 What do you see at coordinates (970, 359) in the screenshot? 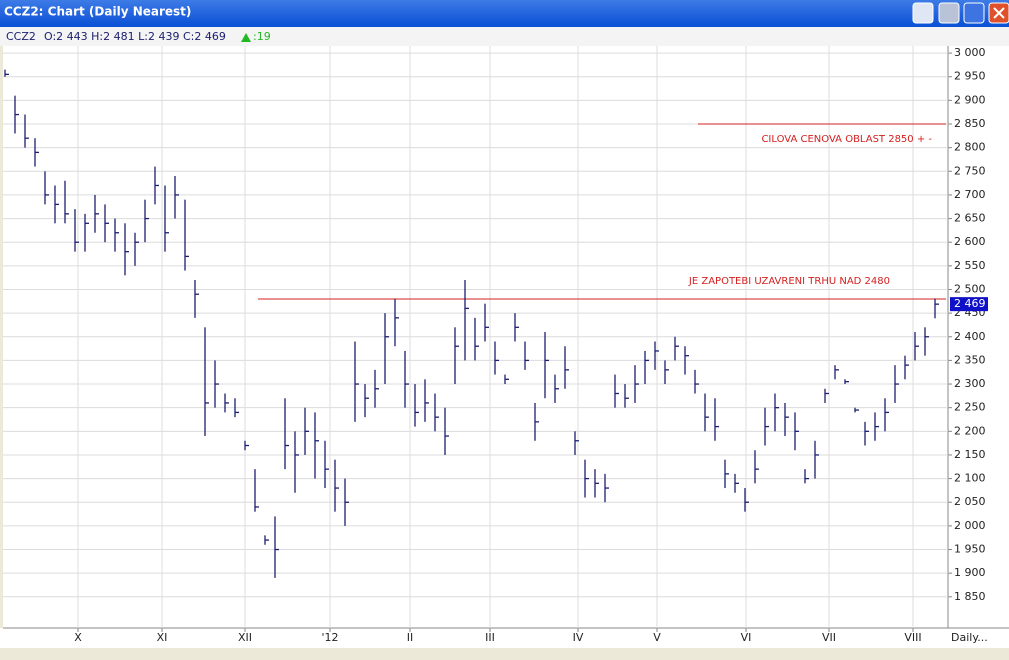
I see `y-tick-label: 2 350` at bounding box center [970, 359].